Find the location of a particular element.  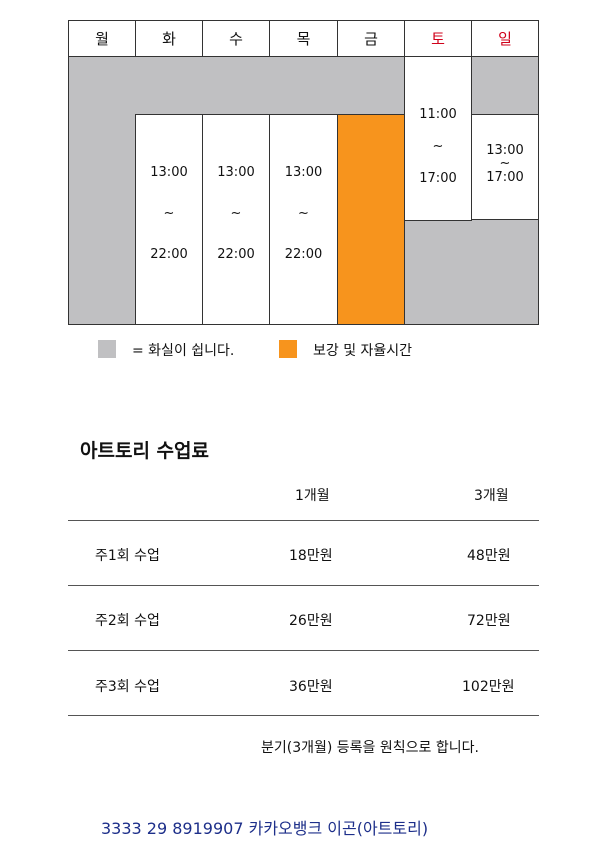

fees-row-3months: 48만원 is located at coordinates (489, 556).